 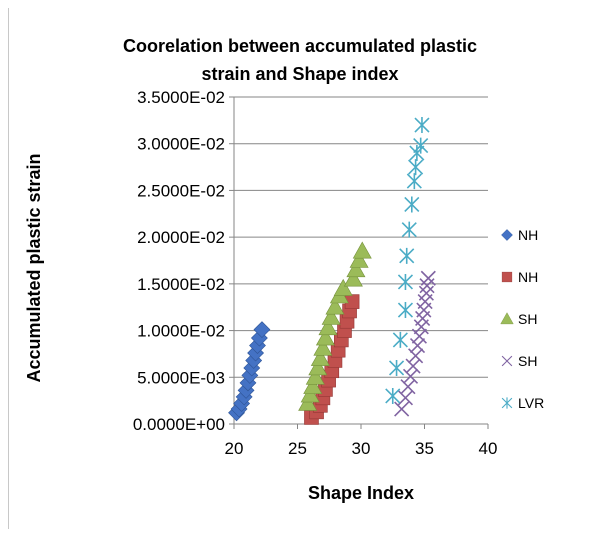 What do you see at coordinates (181, 97) in the screenshot?
I see `y-tick-label: 3.5000E-02` at bounding box center [181, 97].